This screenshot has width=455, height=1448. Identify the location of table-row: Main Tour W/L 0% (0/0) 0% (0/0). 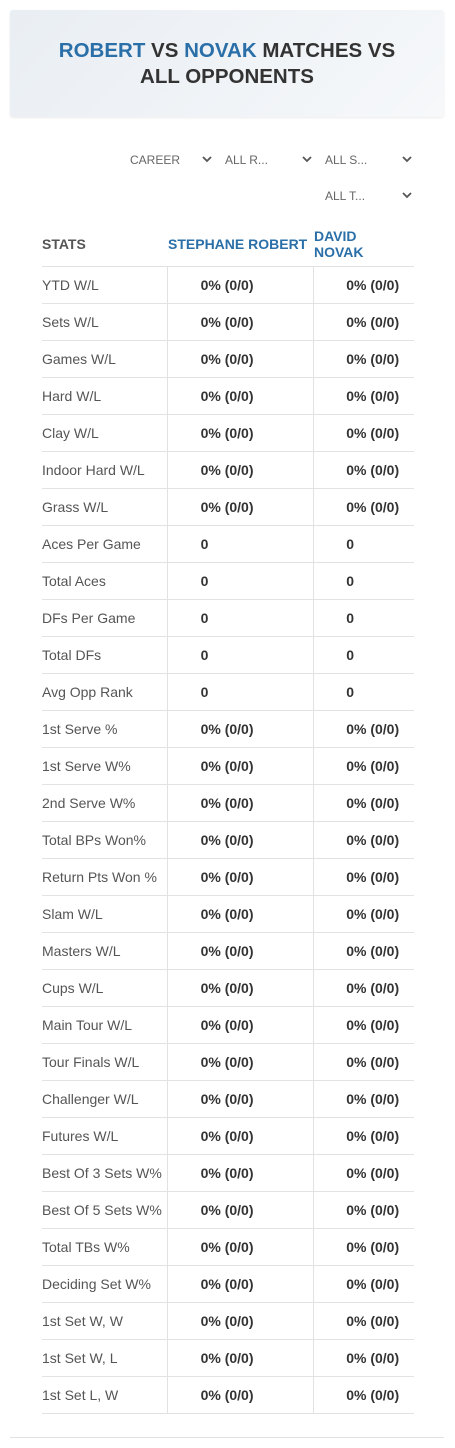
(228, 1024).